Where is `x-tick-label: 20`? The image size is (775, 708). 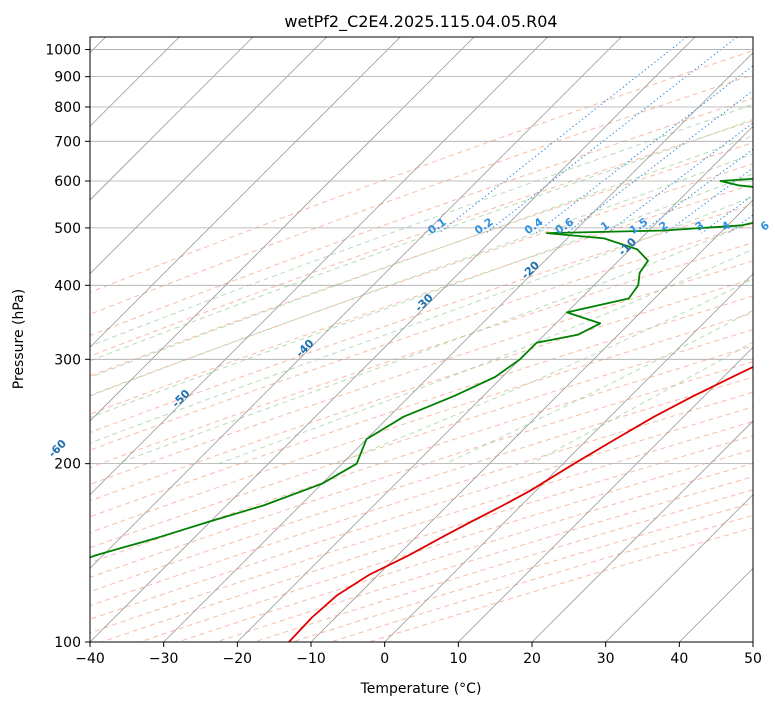 x-tick-label: 20 is located at coordinates (532, 659).